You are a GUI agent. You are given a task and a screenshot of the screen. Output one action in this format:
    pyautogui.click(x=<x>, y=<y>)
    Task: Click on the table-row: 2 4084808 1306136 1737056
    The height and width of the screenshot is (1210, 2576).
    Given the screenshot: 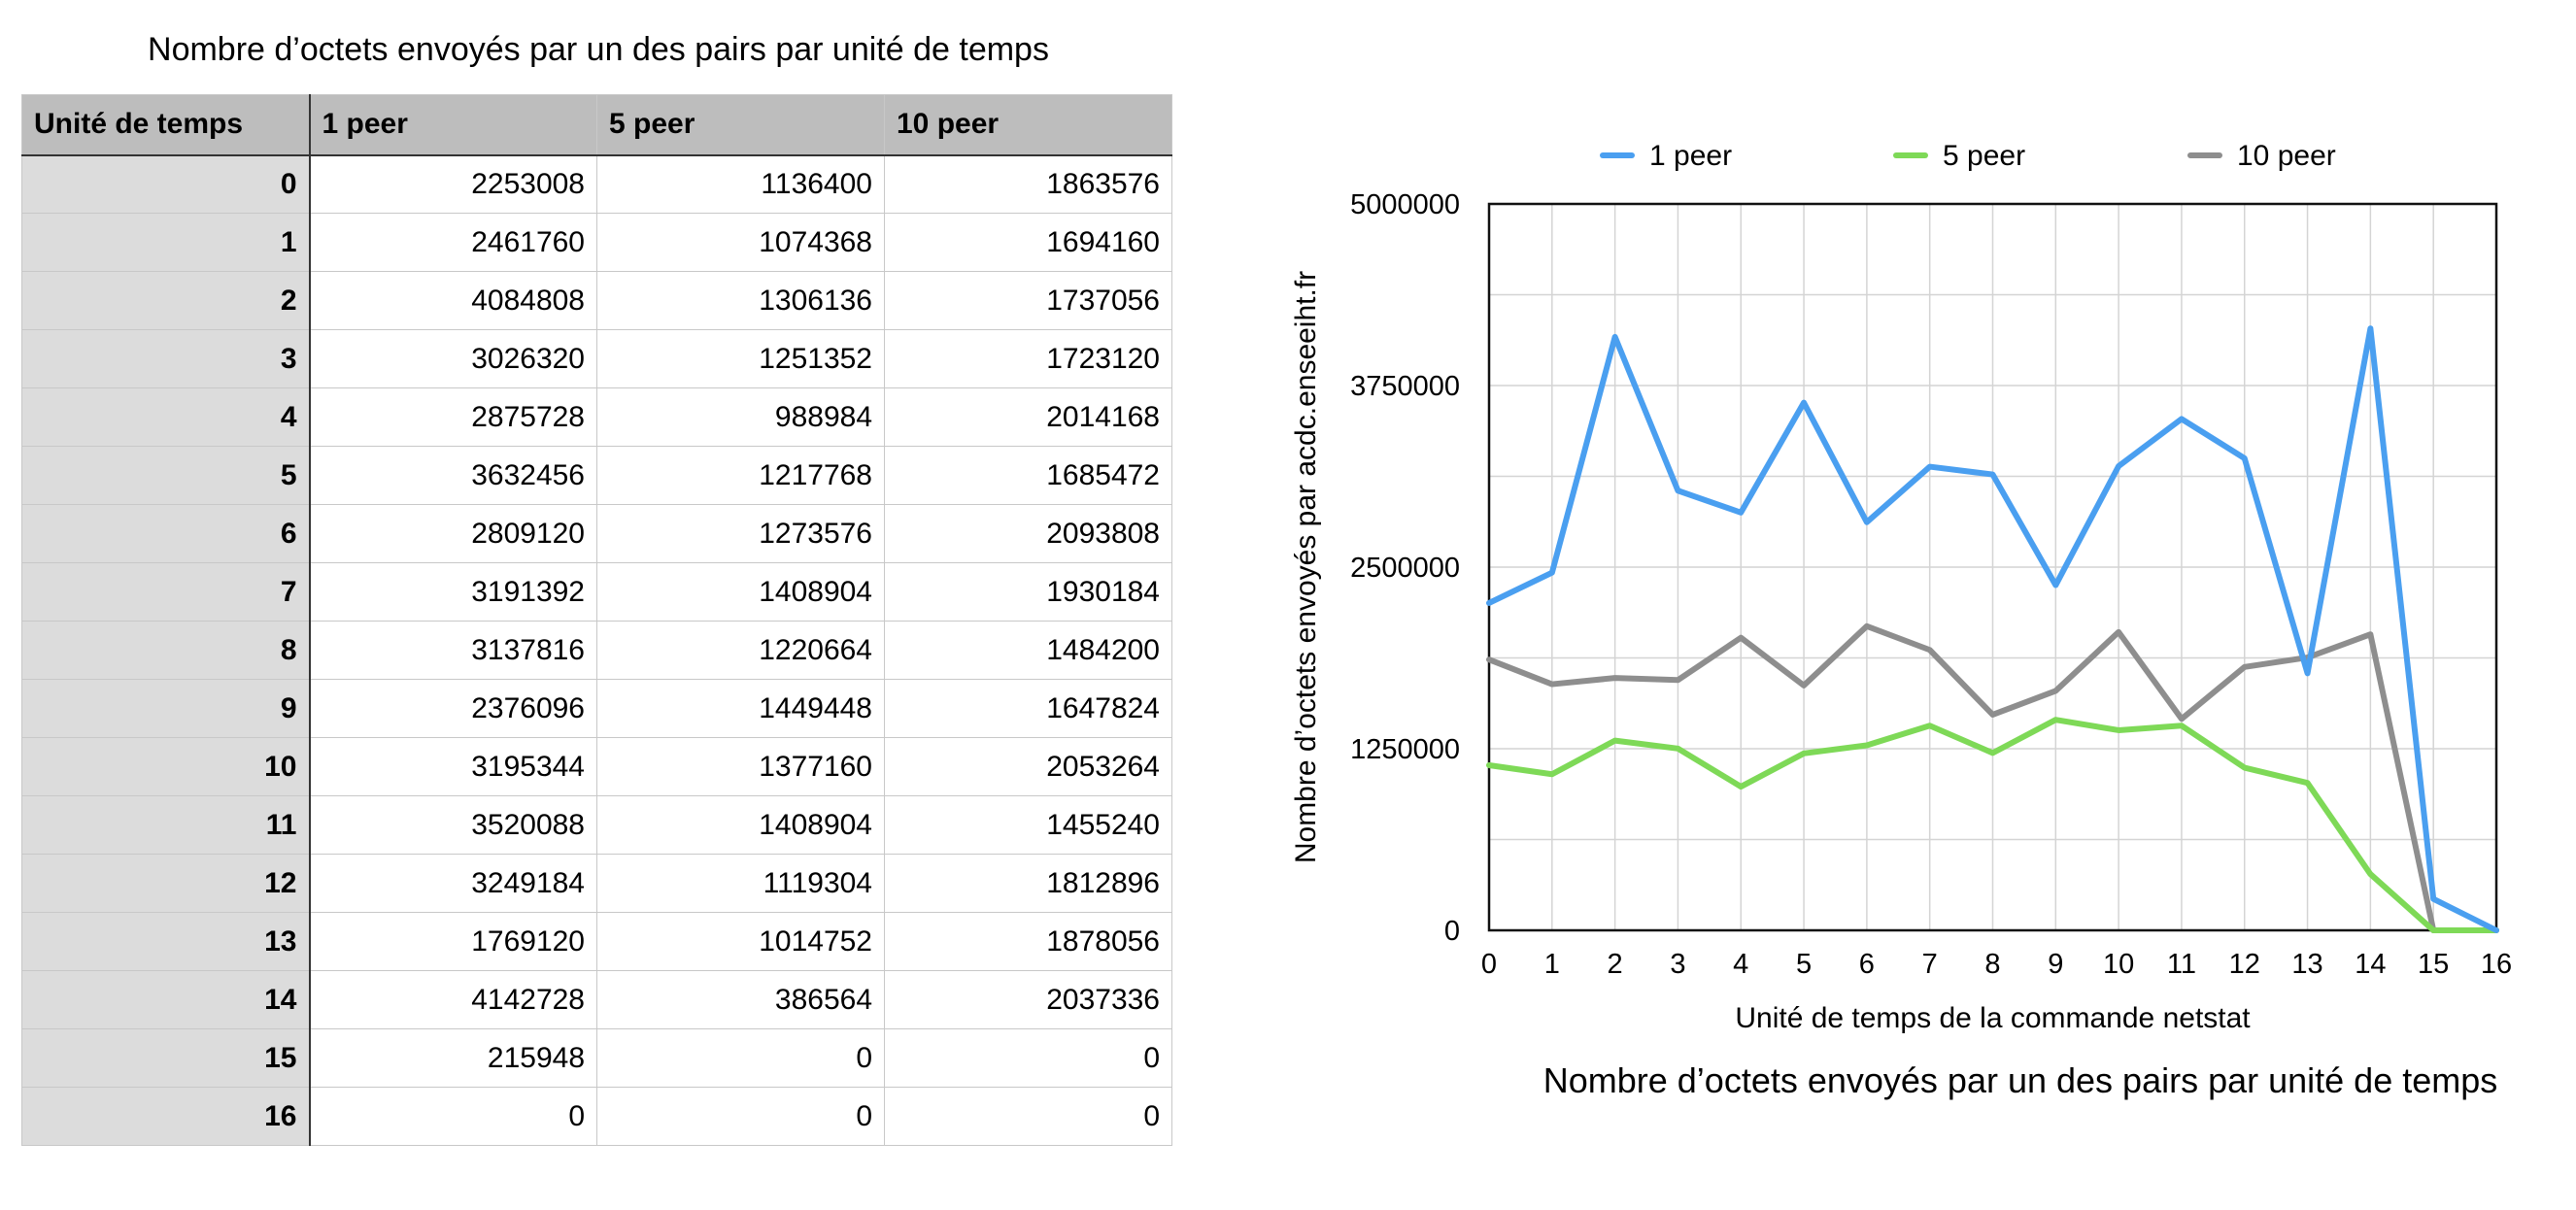 What is the action you would take?
    pyautogui.click(x=596, y=300)
    